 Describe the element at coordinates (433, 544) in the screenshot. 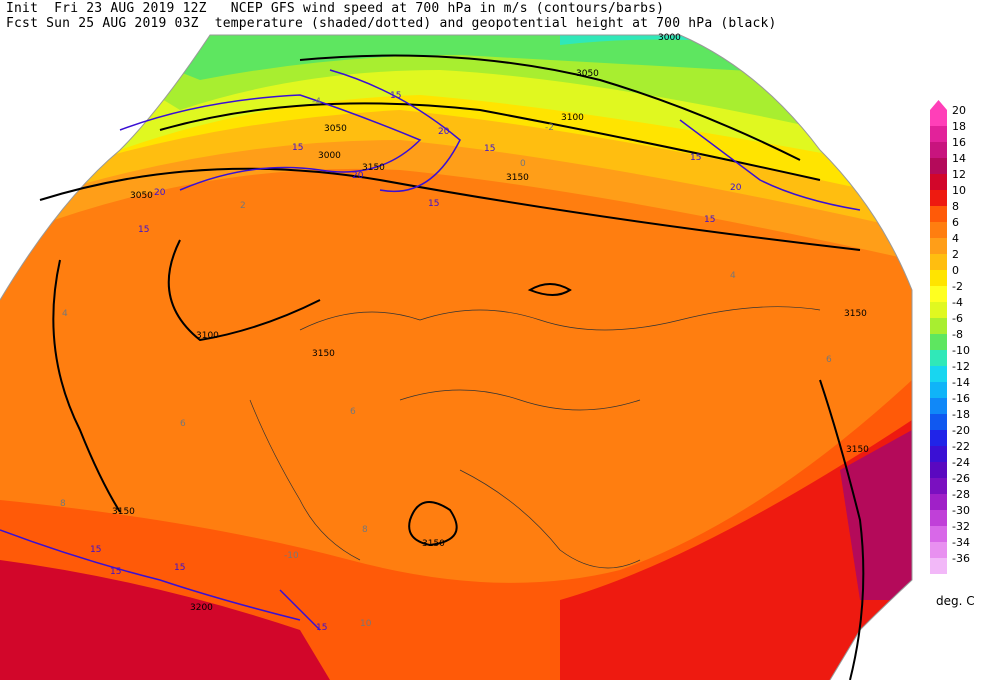

I see `height-label-3150-f: 3150` at that location.